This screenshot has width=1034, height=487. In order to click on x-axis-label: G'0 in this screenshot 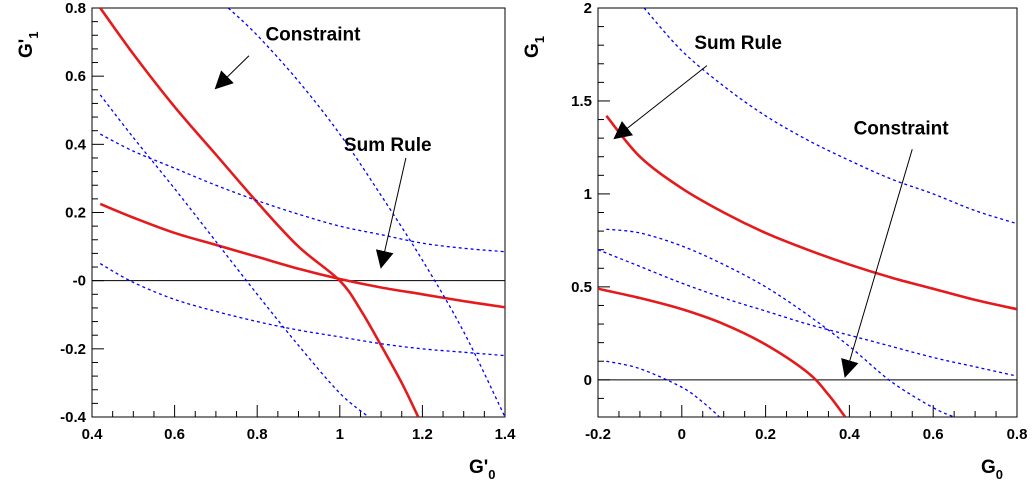, I will do `click(482, 469)`.